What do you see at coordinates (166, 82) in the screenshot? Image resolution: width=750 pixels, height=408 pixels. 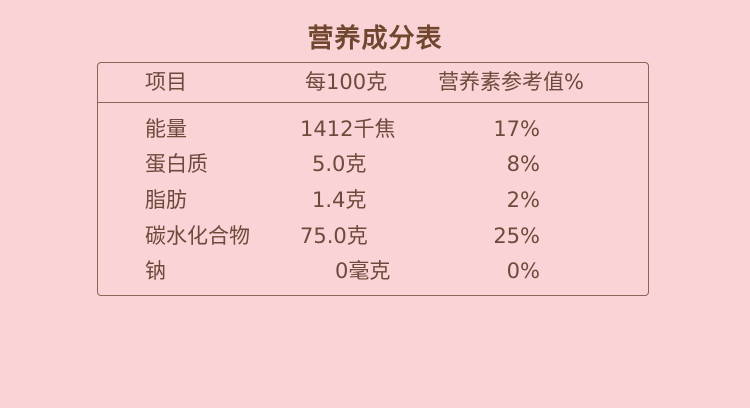 I see `header-item: 项目` at bounding box center [166, 82].